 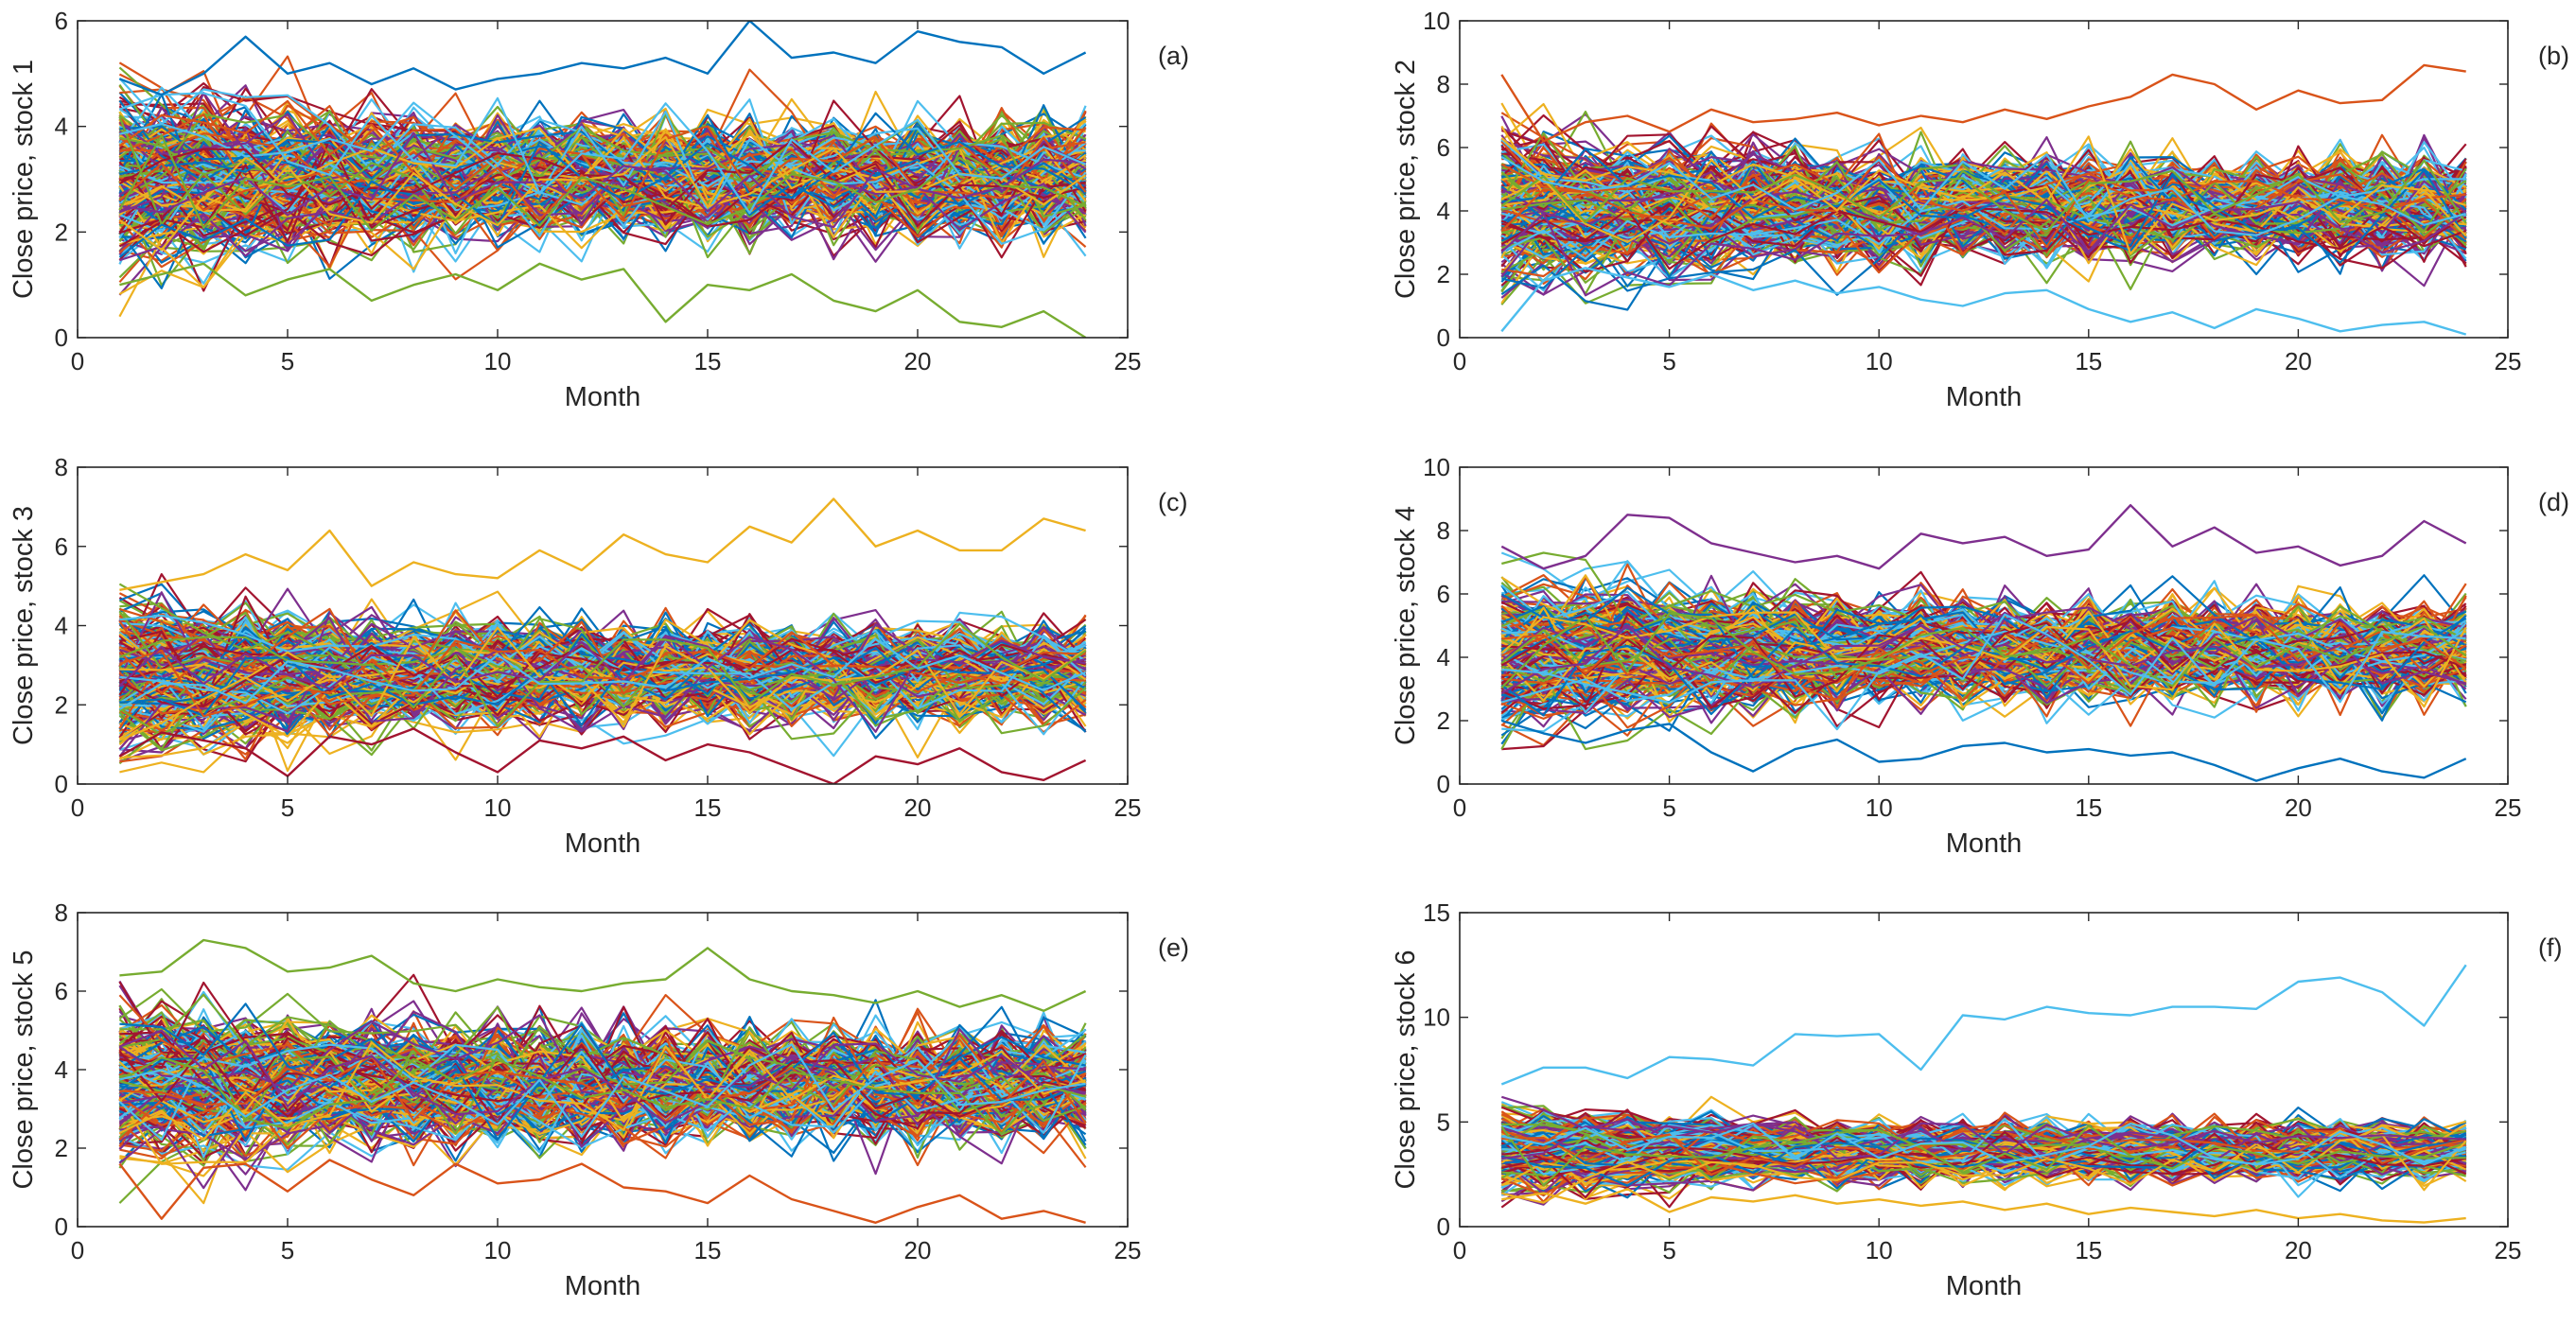 What do you see at coordinates (1984, 1094) in the screenshot?
I see `series-group-f` at bounding box center [1984, 1094].